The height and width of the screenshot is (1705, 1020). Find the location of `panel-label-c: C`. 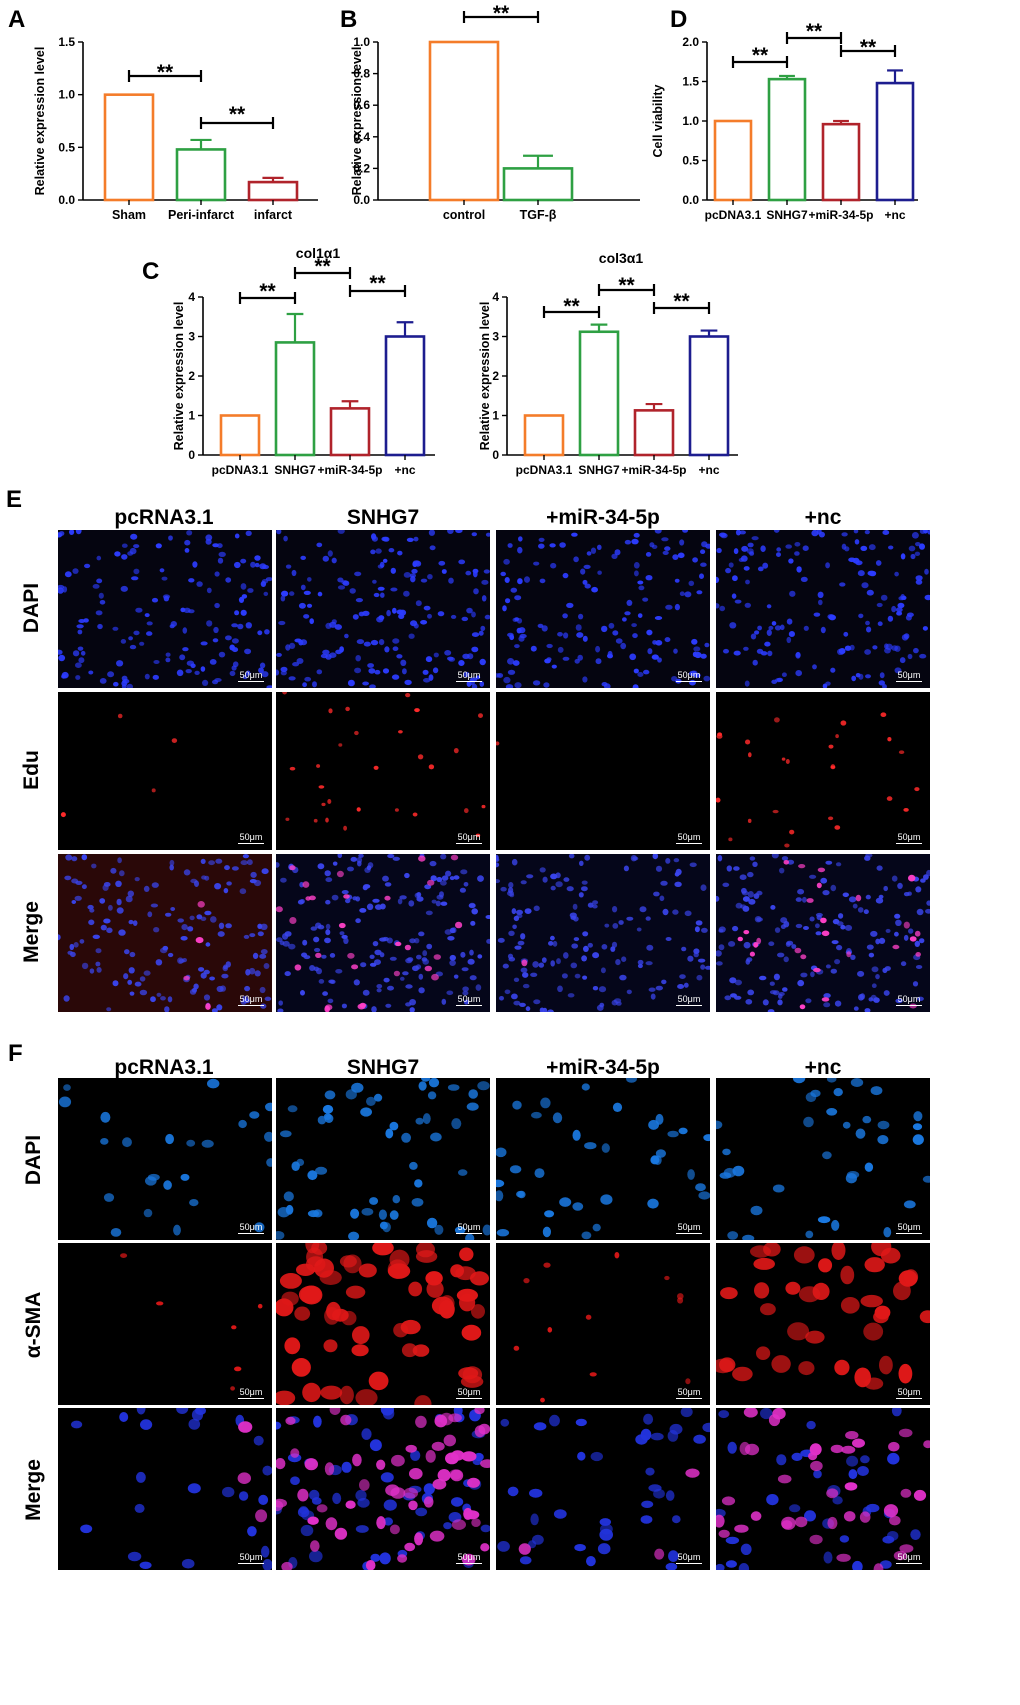

panel-label-c: C is located at coordinates (151, 271).